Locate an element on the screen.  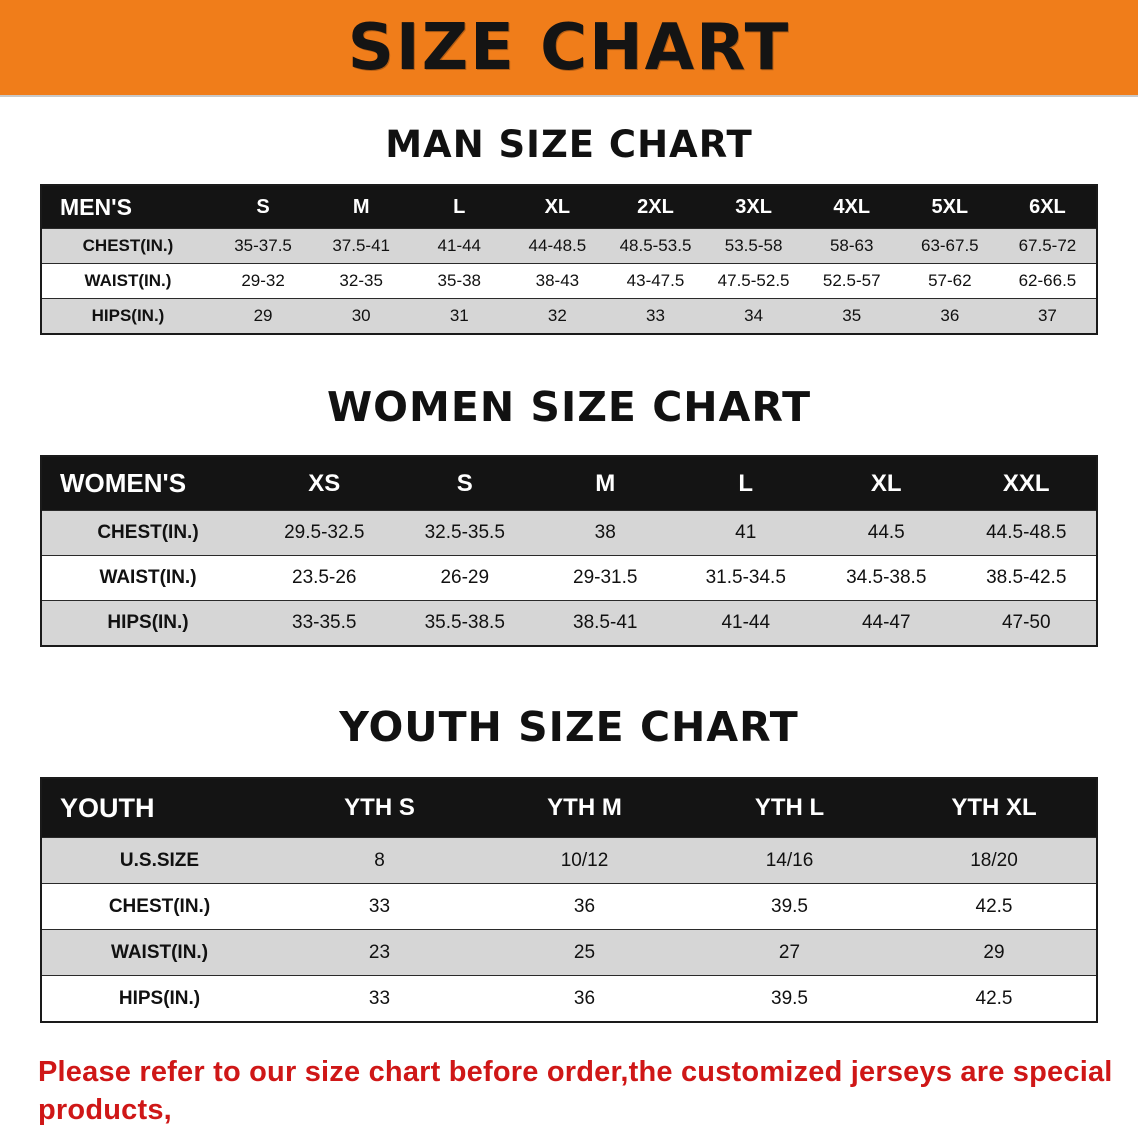
size-value: 53.5-58 is located at coordinates (753, 246).